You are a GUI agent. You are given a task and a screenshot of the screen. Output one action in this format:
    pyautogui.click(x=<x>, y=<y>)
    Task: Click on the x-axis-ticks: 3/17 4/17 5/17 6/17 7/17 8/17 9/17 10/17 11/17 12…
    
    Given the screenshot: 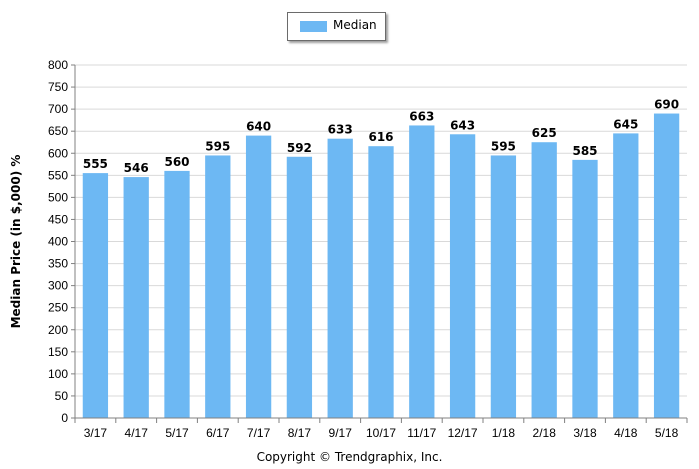 What is the action you would take?
    pyautogui.click(x=381, y=429)
    